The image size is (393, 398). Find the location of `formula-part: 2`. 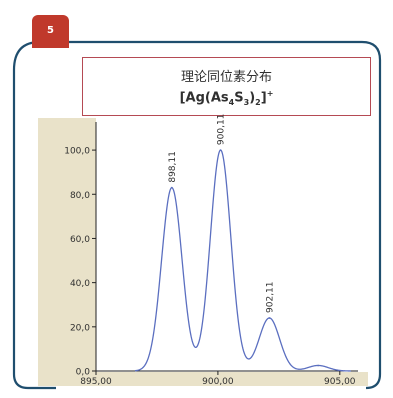

formula-part: 2 is located at coordinates (258, 102).